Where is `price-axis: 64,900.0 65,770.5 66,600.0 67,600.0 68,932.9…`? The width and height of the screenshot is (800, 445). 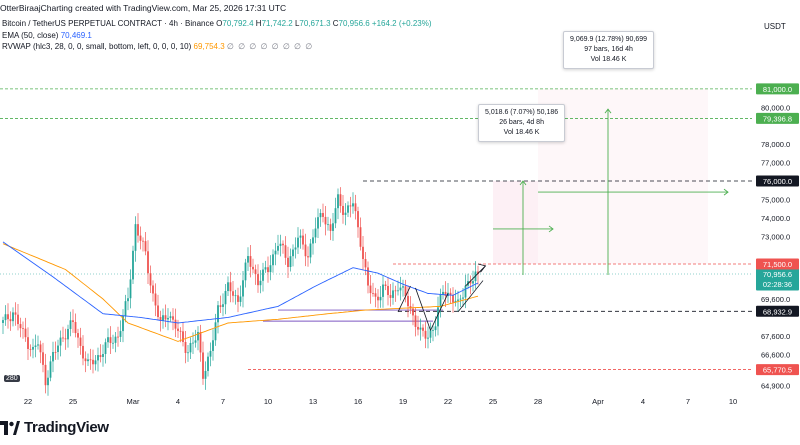
price-axis: 64,900.0 65,770.5 66,600.0 67,600.0 68,932.9… is located at coordinates (776, 204).